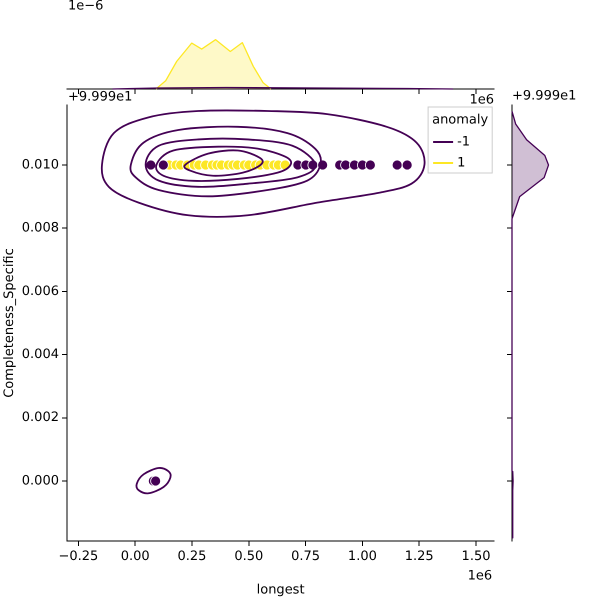  Describe the element at coordinates (305, 556) in the screenshot. I see `x-tick-label: 0.75` at that location.